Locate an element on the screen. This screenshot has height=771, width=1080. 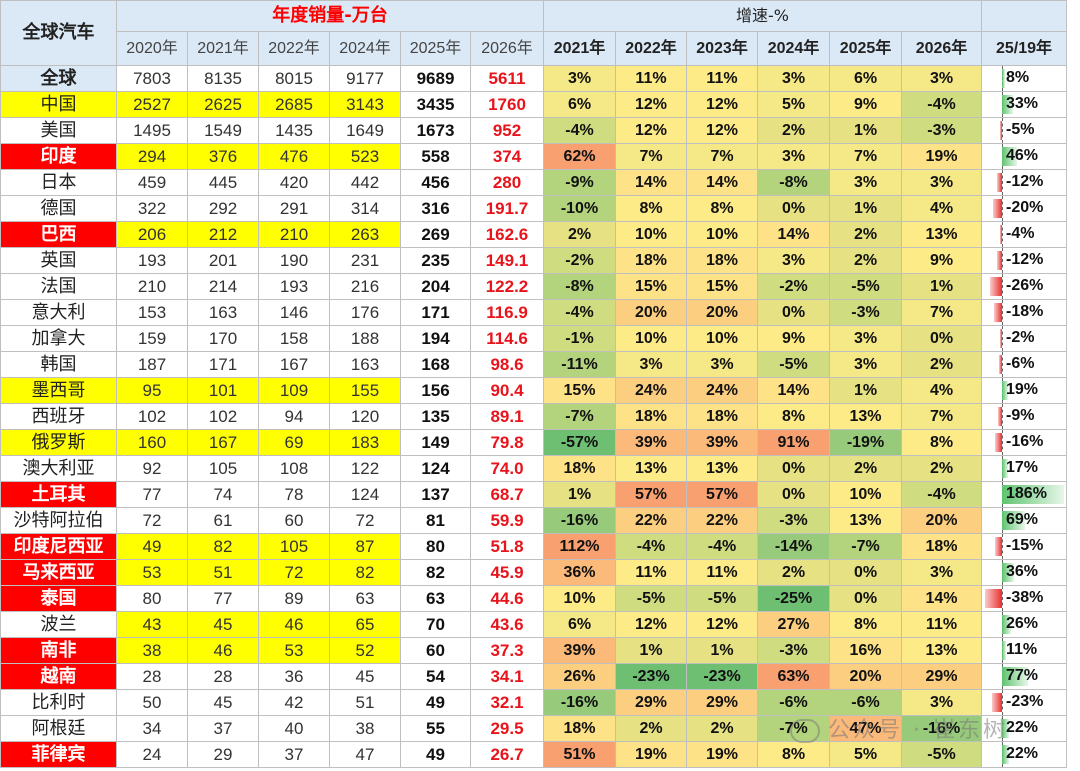
growth-value: 20% is located at coordinates (865, 676).